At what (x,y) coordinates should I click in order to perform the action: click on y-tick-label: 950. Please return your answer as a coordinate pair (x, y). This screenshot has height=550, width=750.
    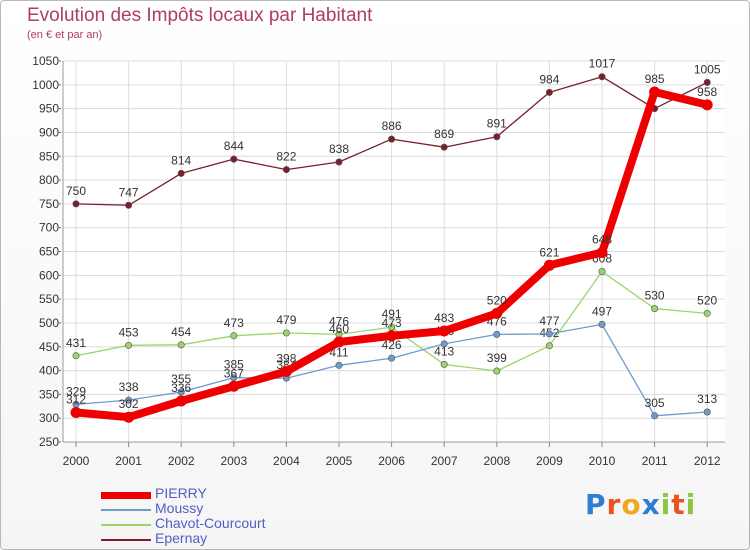
    Looking at the image, I should click on (49, 109).